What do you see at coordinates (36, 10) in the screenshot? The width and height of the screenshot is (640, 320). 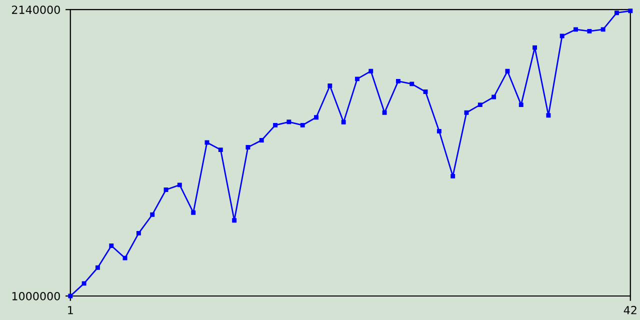 I see `y-tick-label: 2140000` at bounding box center [36, 10].